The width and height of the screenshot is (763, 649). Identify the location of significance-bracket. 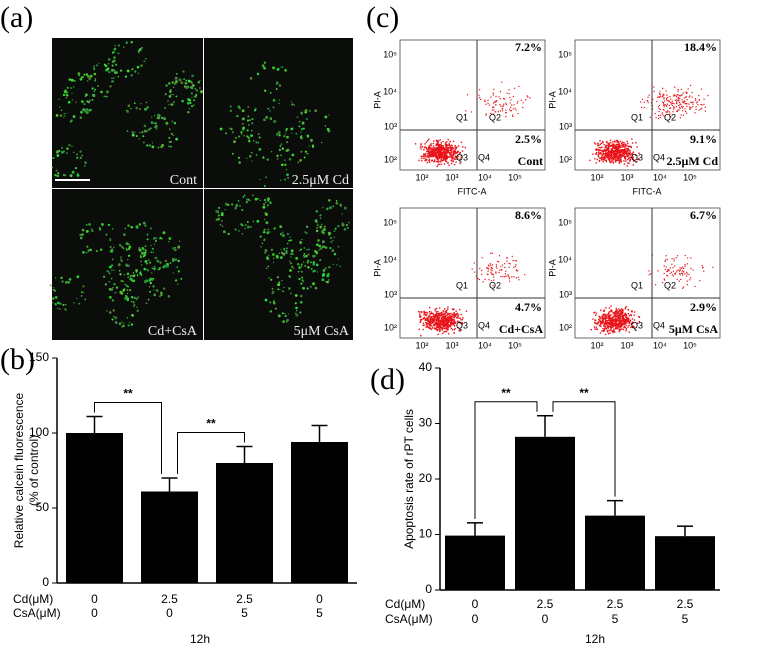
(506, 460).